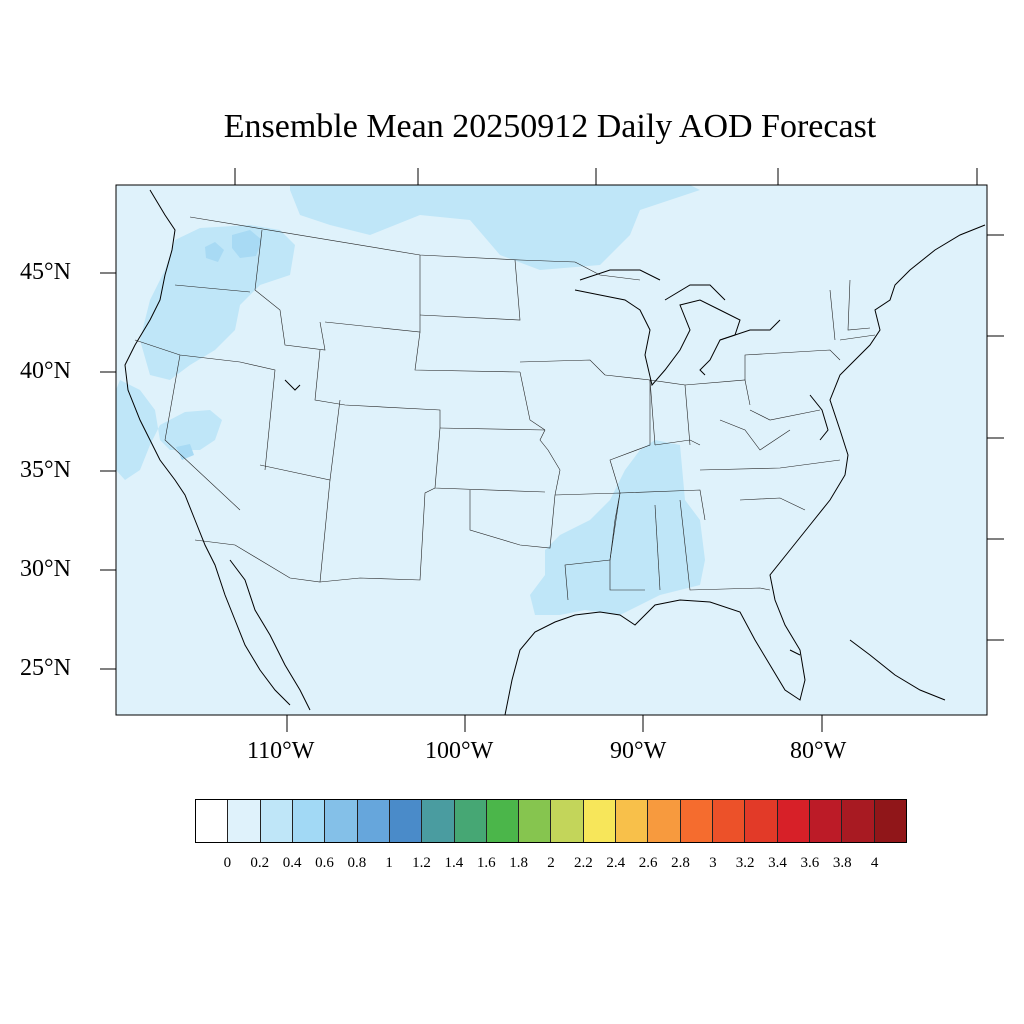 The height and width of the screenshot is (1024, 1024). I want to click on colorbar-label: 2.6, so click(648, 863).